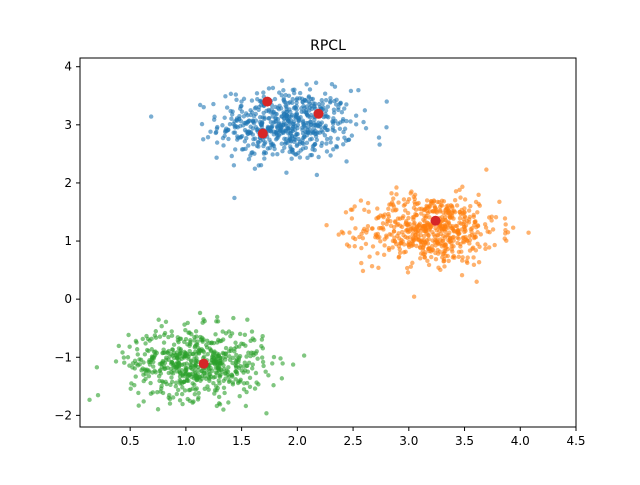 Image resolution: width=640 pixels, height=485 pixels. Describe the element at coordinates (353, 441) in the screenshot. I see `x-tick-label: 2.5` at that location.